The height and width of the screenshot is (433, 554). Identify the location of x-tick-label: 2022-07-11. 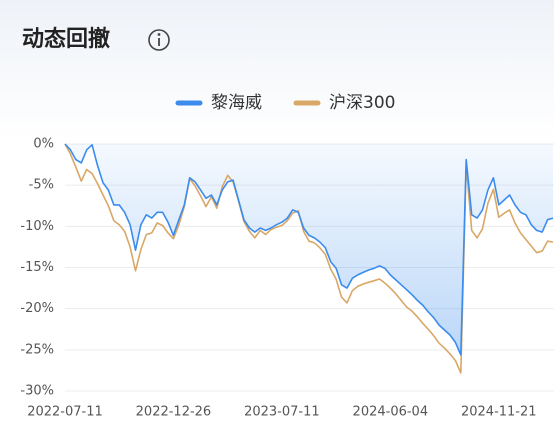
(65, 412).